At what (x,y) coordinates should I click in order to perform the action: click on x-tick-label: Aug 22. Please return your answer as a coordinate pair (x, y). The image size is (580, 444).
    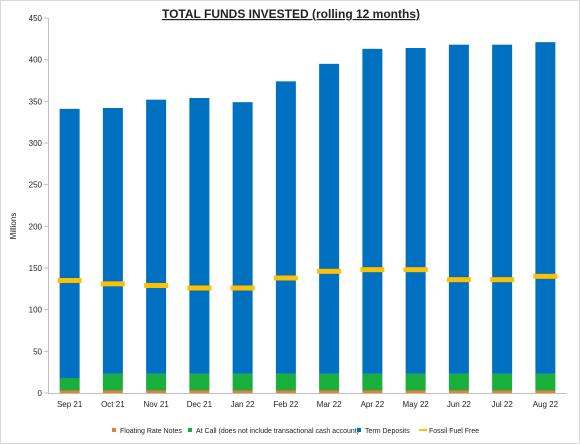
    Looking at the image, I should click on (546, 404).